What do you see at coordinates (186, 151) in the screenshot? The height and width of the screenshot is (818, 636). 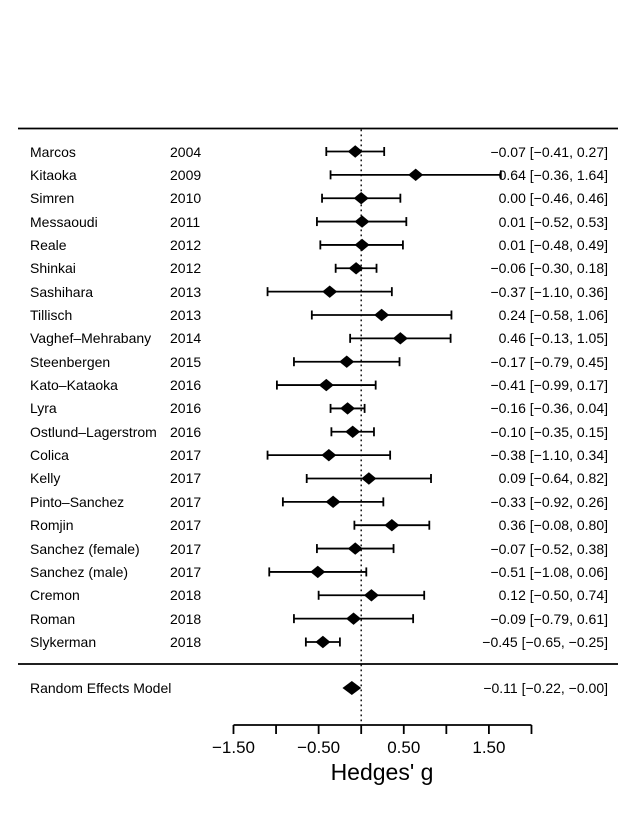 I see `study-year: 2004` at bounding box center [186, 151].